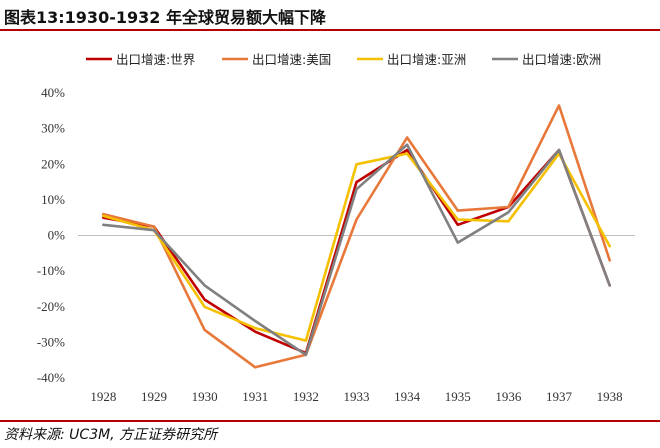  I want to click on y-tick-label: -10%, so click(51, 270).